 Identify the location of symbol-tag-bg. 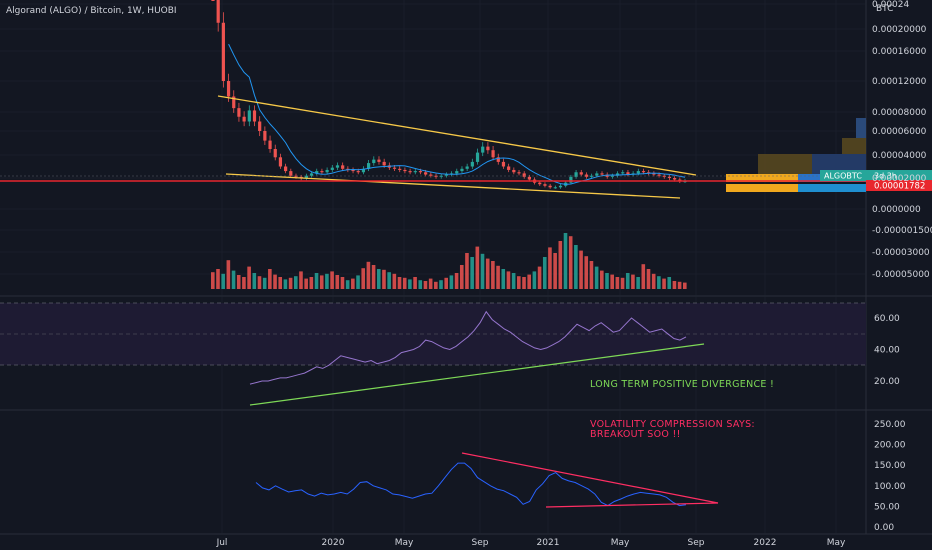
(843, 175).